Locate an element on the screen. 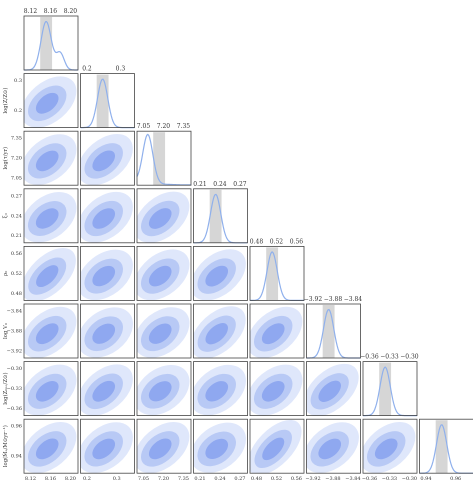 The height and width of the screenshot is (480, 473). top-tick-label-1-1: 0.3 is located at coordinates (121, 69).